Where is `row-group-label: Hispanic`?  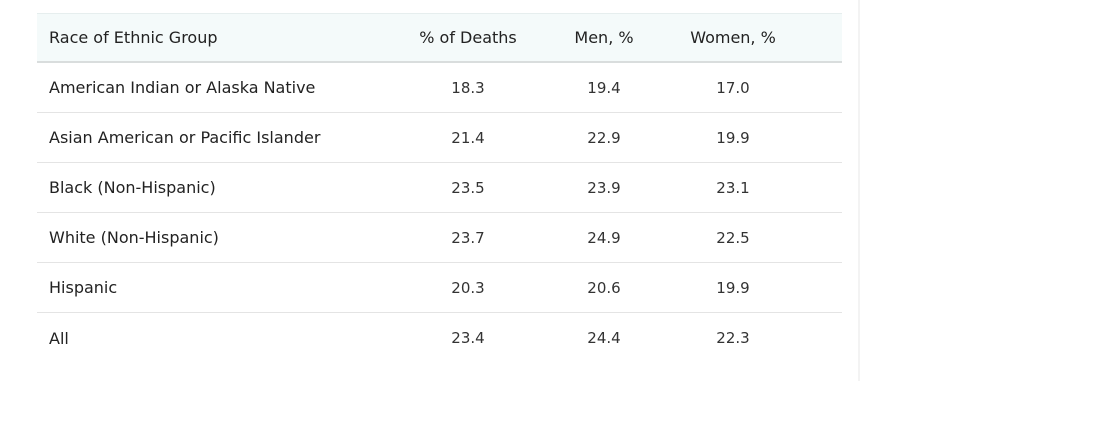 row-group-label: Hispanic is located at coordinates (83, 287).